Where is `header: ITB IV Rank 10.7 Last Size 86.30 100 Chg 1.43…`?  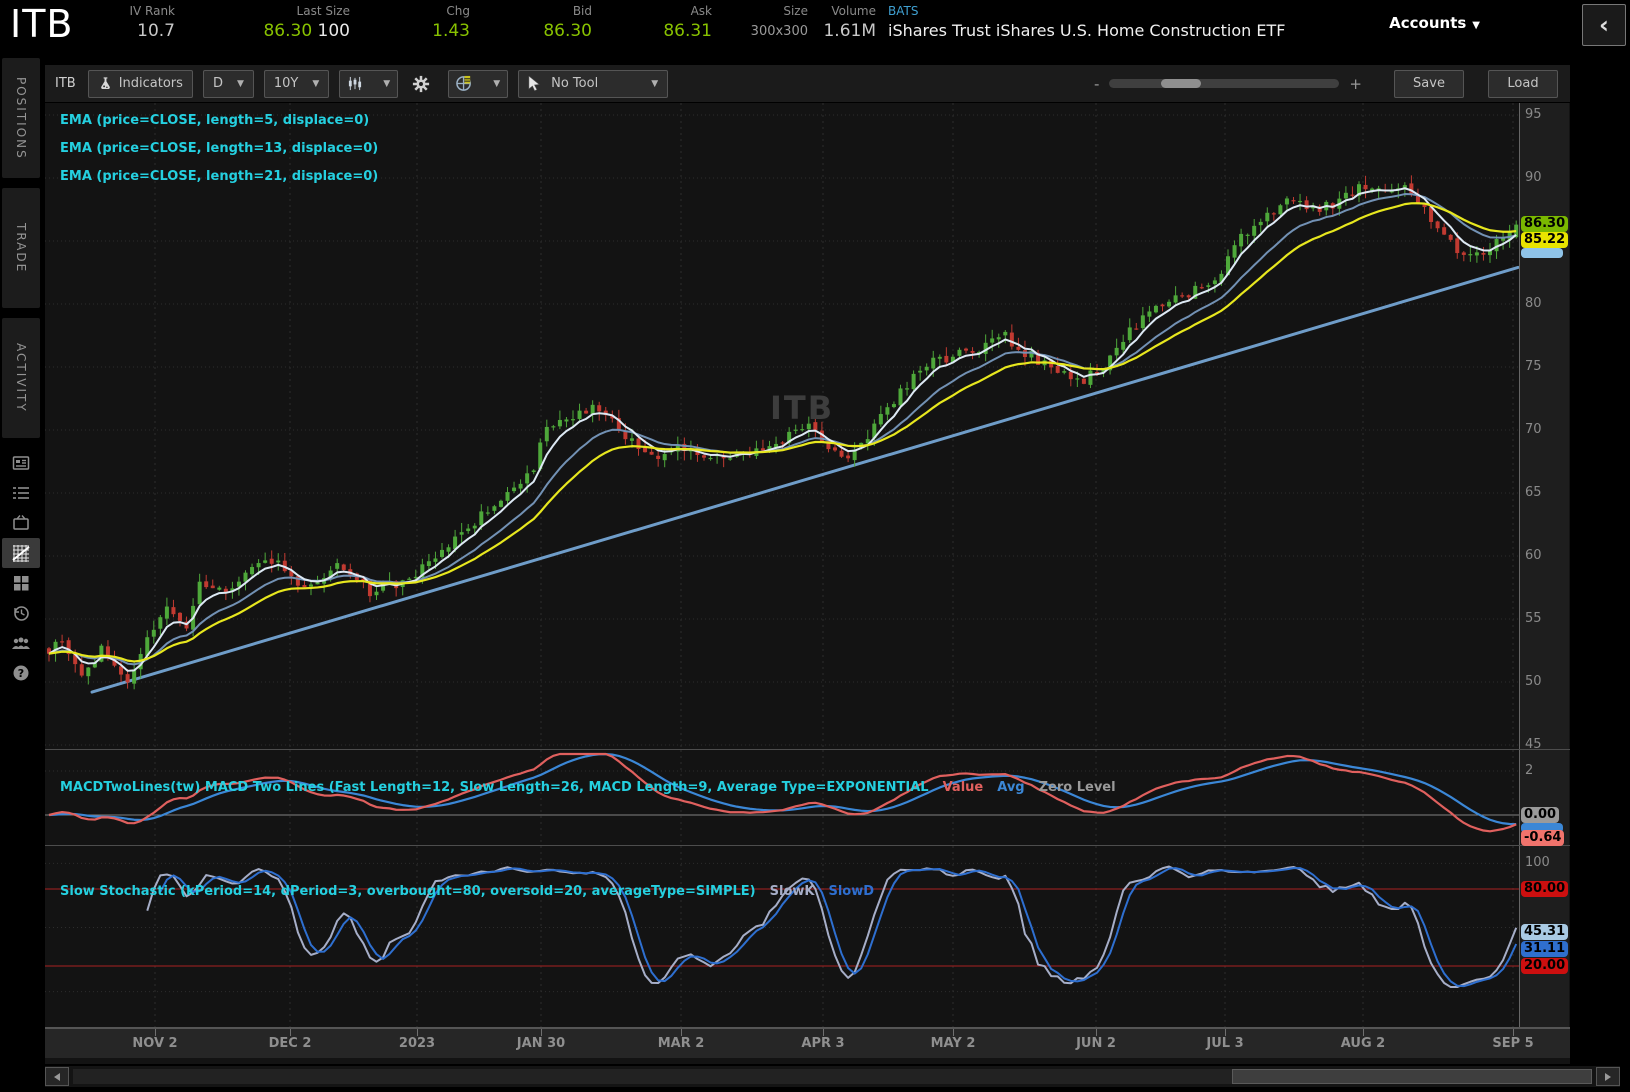
header: ITB IV Rank 10.7 Last Size 86.30 100 Chg 1.43… is located at coordinates (815, 27).